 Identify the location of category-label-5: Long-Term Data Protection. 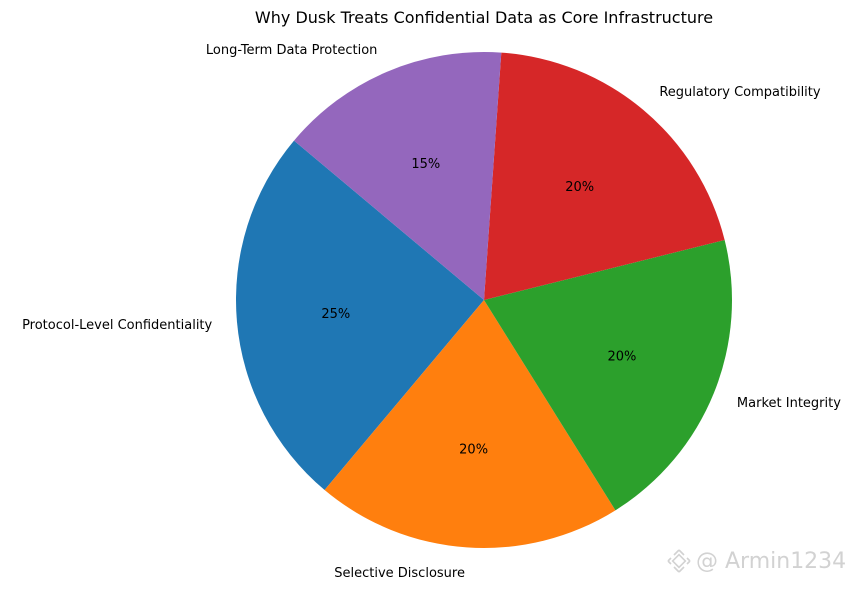
(292, 50).